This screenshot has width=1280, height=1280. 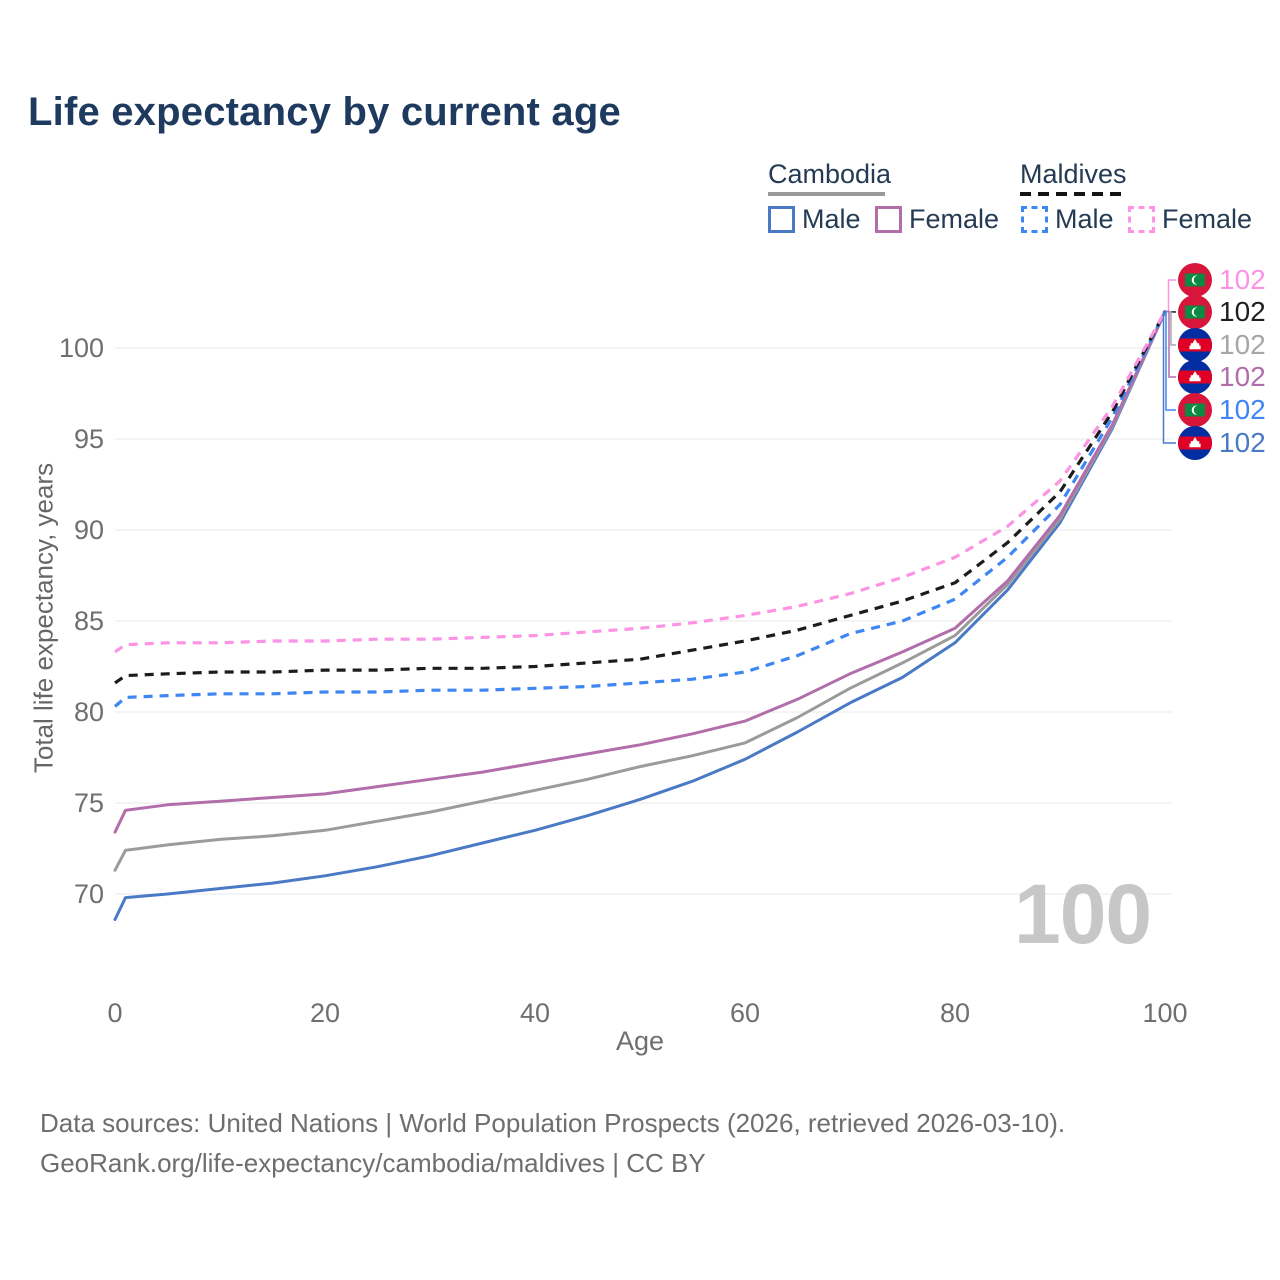 I want to click on legend-swatch-cambodia-female, so click(x=888, y=219).